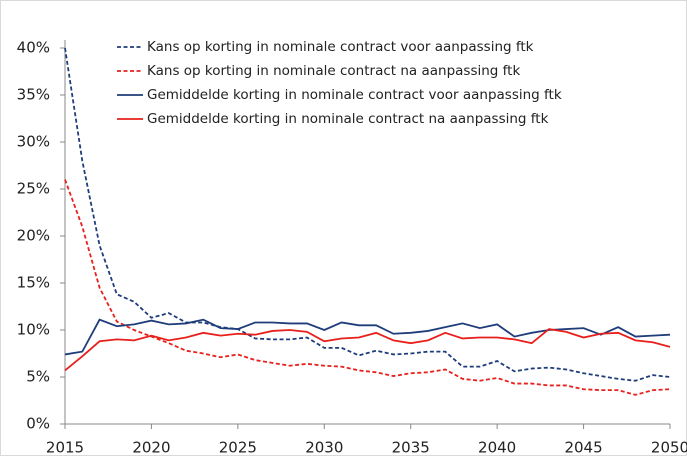 Image resolution: width=687 pixels, height=456 pixels. I want to click on x-tick-label: 2050, so click(669, 447).